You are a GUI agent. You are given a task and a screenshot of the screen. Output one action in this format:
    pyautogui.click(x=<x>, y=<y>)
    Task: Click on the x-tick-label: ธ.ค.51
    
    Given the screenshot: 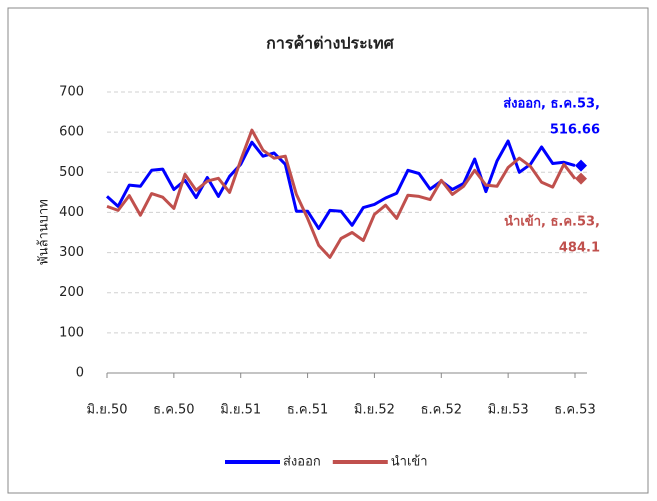 What is the action you would take?
    pyautogui.click(x=307, y=410)
    